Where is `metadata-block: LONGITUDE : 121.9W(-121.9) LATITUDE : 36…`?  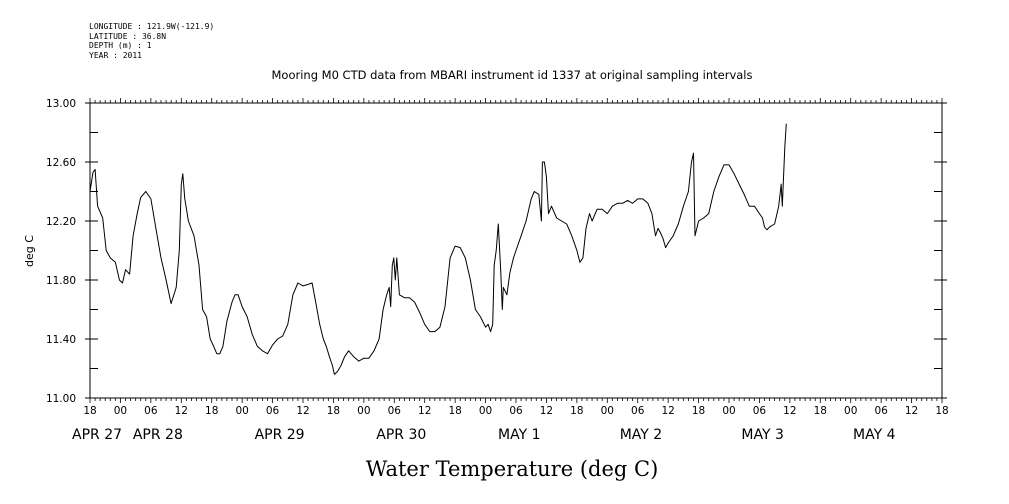
metadata-block: LONGITUDE : 121.9W(-121.9) LATITUDE : 36… is located at coordinates (151, 41).